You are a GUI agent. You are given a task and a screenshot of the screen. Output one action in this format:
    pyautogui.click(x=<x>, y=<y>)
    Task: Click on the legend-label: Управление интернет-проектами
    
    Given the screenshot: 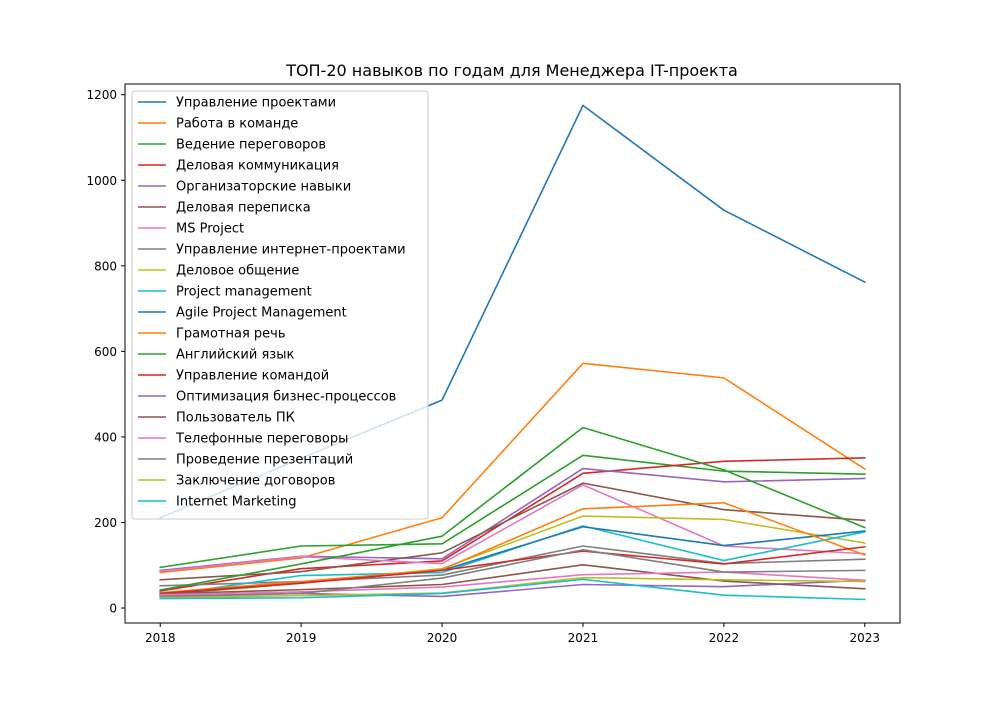 What is the action you would take?
    pyautogui.click(x=291, y=250)
    